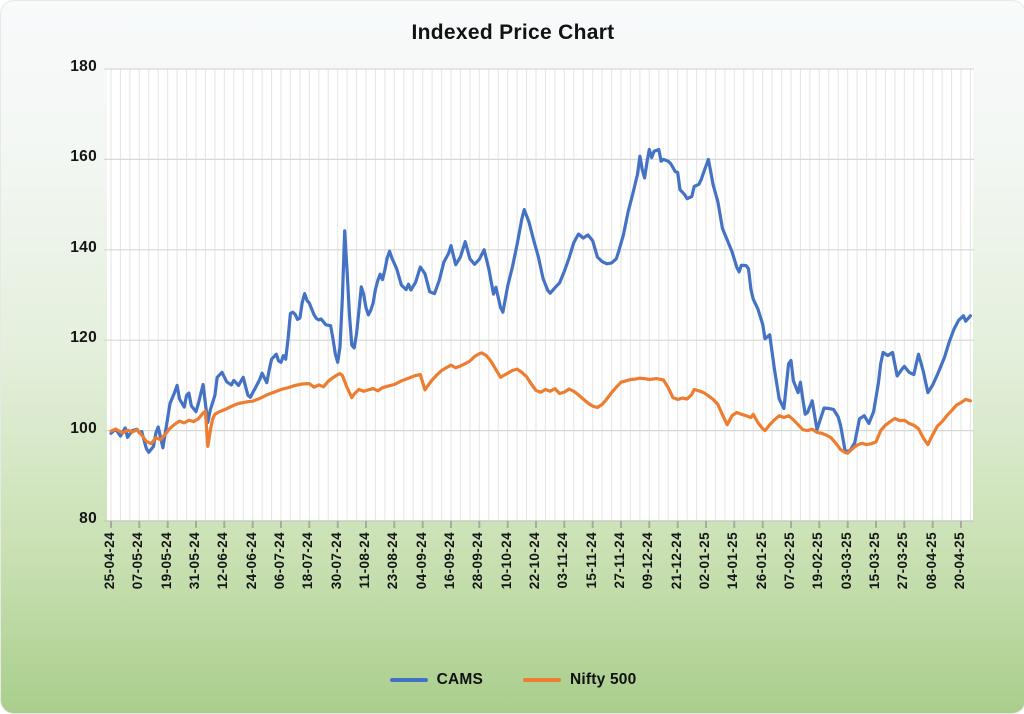 This screenshot has width=1024, height=714. I want to click on x-tick-label-09-12-24: 09-12-24, so click(648, 561).